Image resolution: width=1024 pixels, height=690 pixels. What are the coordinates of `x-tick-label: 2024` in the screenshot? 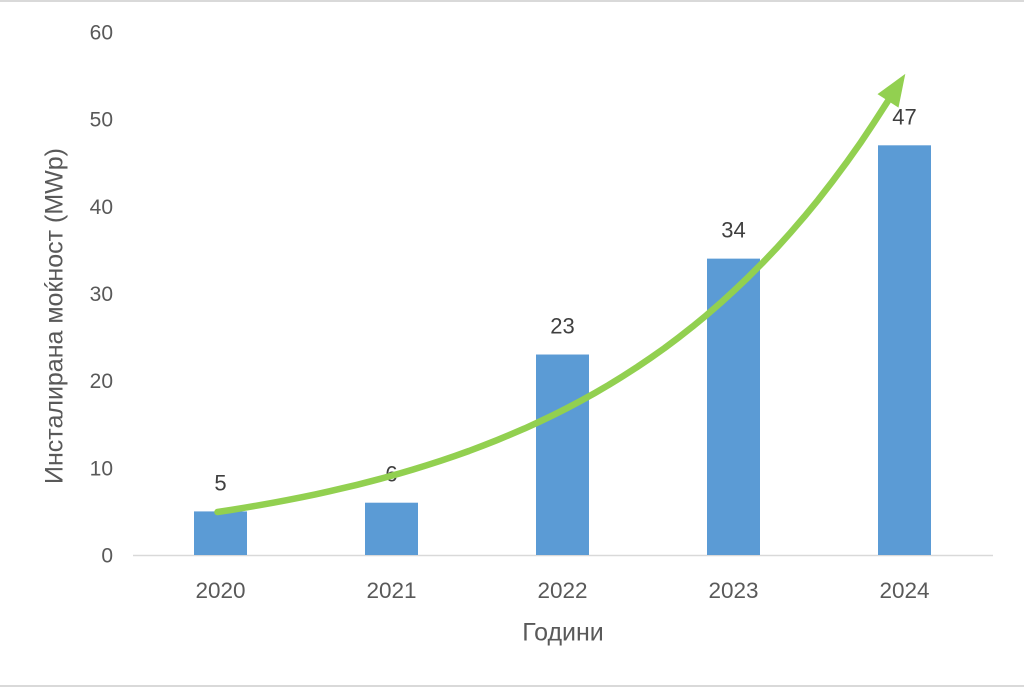 It's located at (904, 590).